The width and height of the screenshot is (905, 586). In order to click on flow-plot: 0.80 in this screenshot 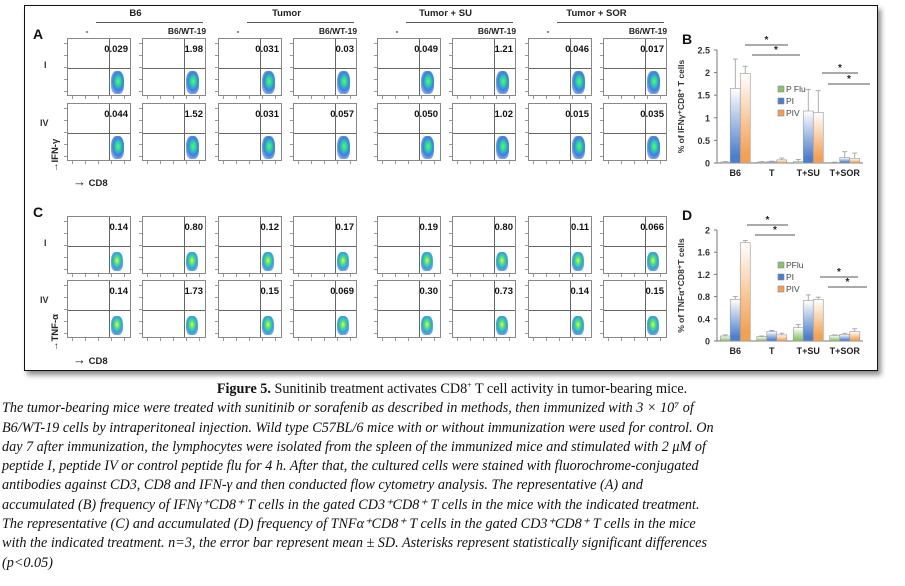, I will do `click(482, 246)`.